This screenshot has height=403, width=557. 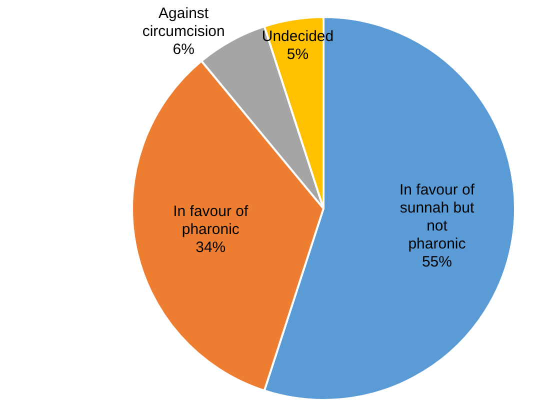 What do you see at coordinates (183, 22) in the screenshot?
I see `slice-label: Against circumcision` at bounding box center [183, 22].